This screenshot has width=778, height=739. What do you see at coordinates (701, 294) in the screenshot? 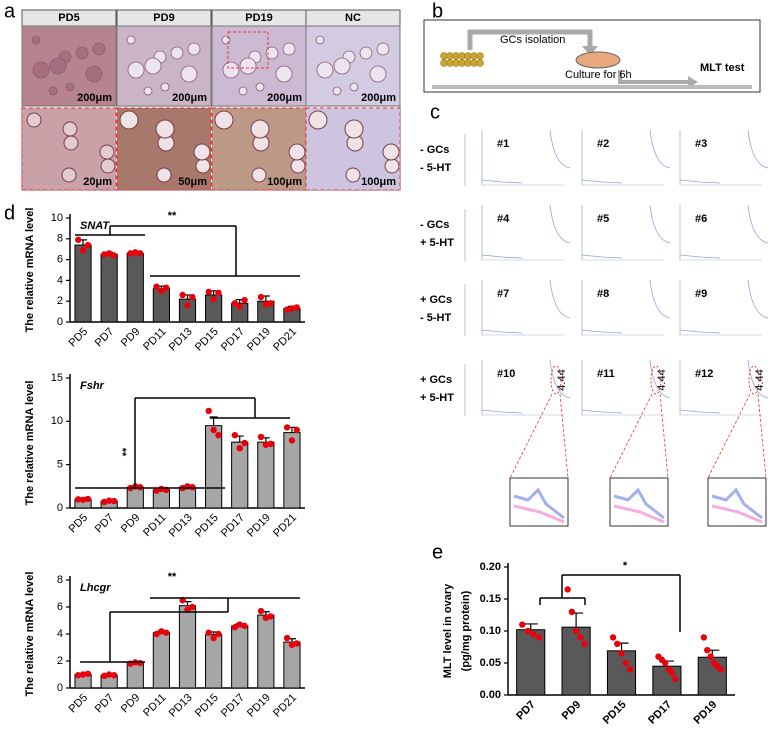
I see `sample-label: #9` at bounding box center [701, 294].